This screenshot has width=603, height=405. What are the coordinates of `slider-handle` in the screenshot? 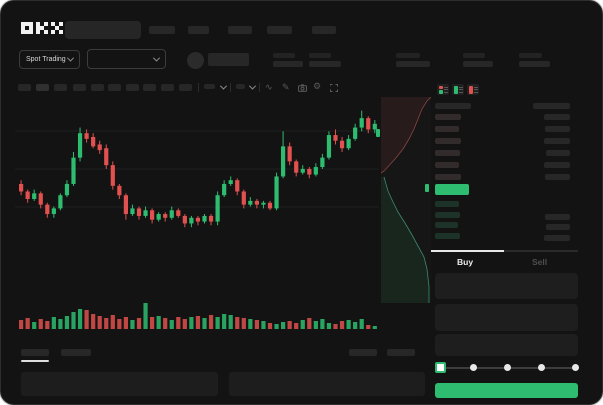 It's located at (440, 367).